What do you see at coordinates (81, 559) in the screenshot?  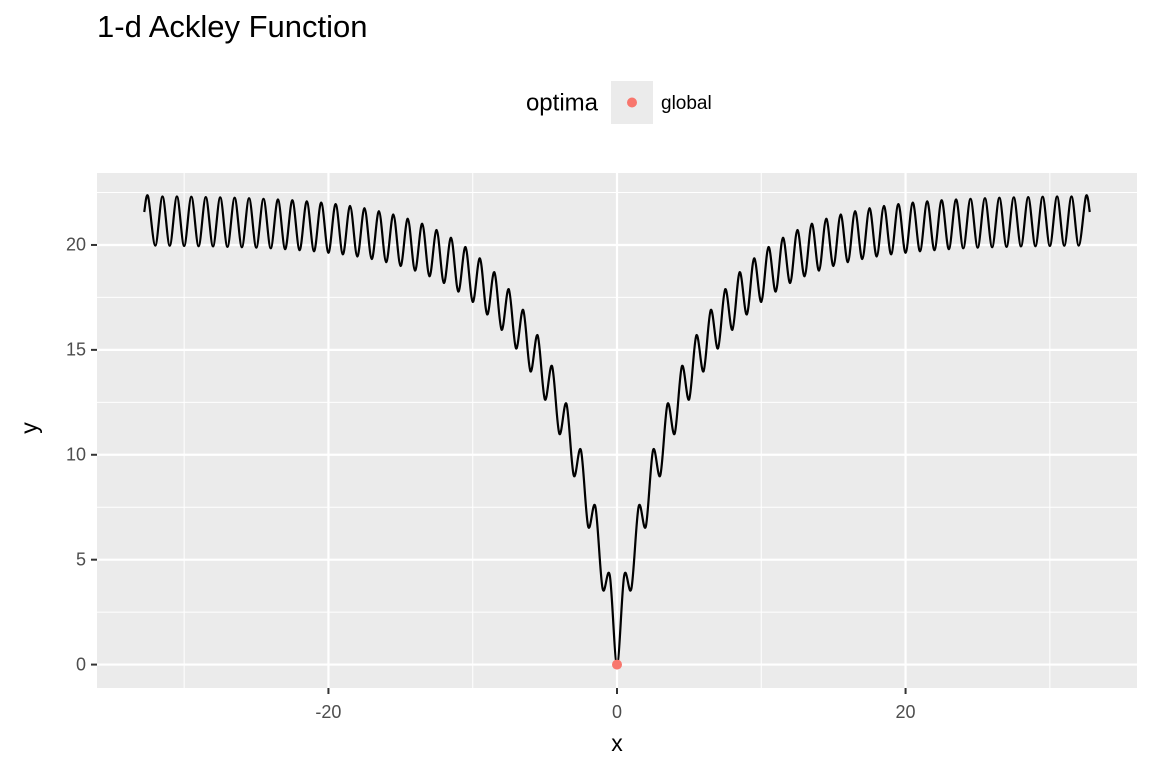 I see `y-tick-label: 5` at bounding box center [81, 559].